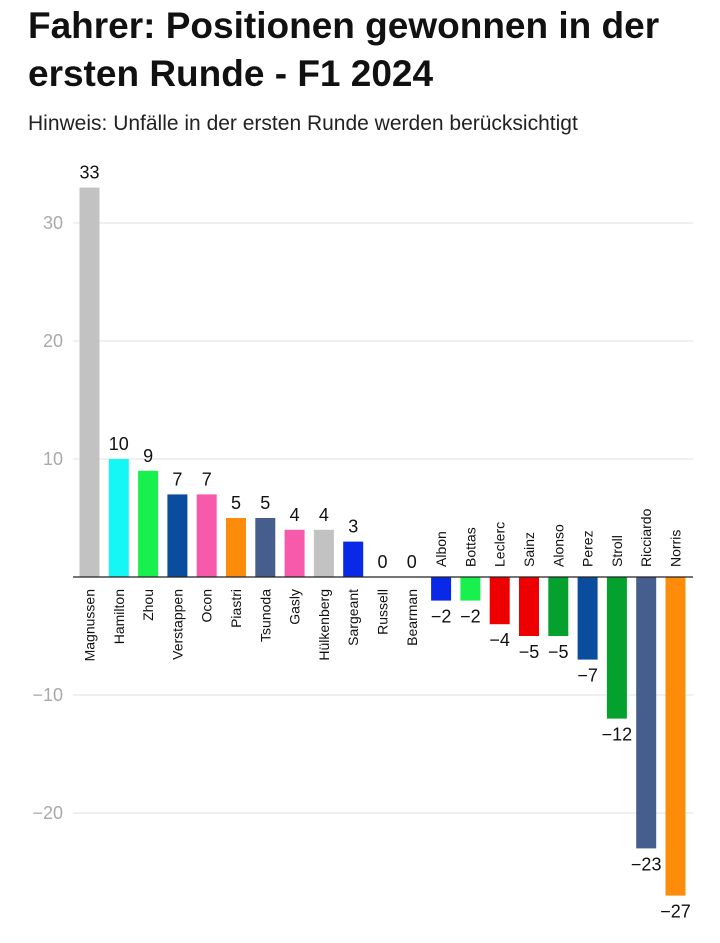 This screenshot has width=720, height=943. I want to click on category-label: Ricciardo, so click(646, 537).